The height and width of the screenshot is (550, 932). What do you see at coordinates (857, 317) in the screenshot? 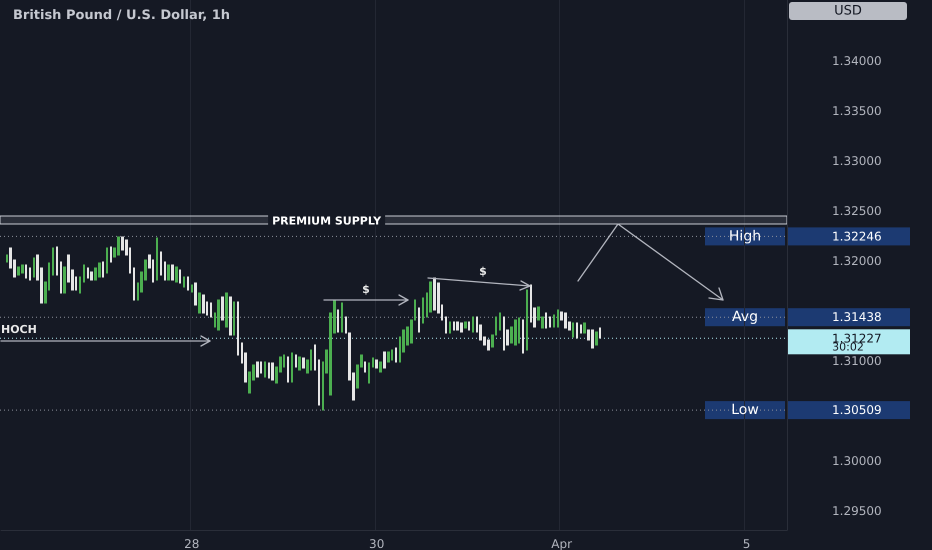
I see `y-tick-label: 1.31438` at bounding box center [857, 317].